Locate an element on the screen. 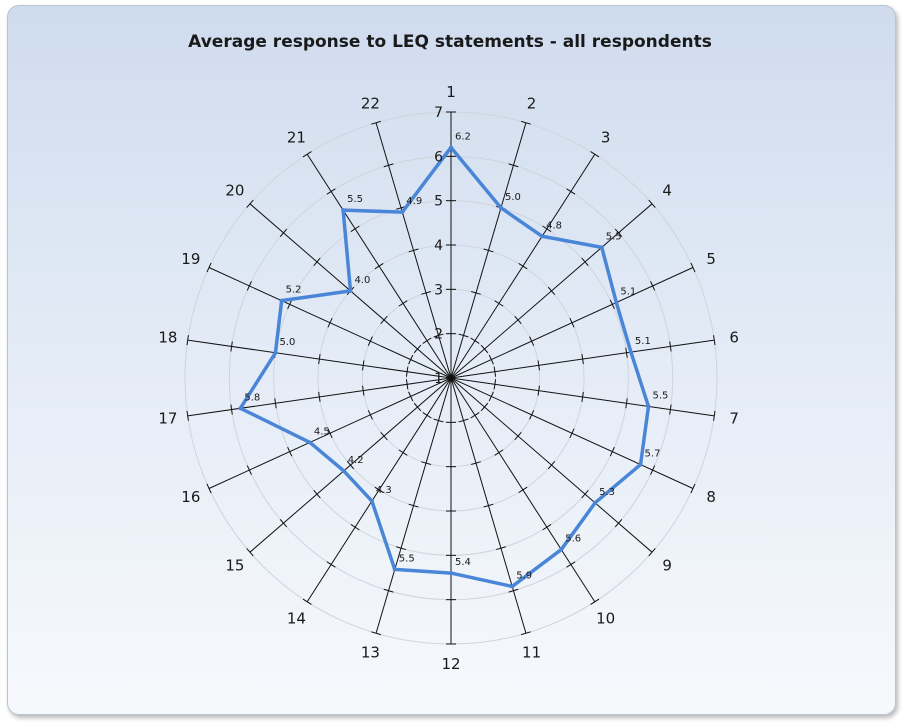 The width and height of the screenshot is (906, 725). category-label: 2 is located at coordinates (532, 104).